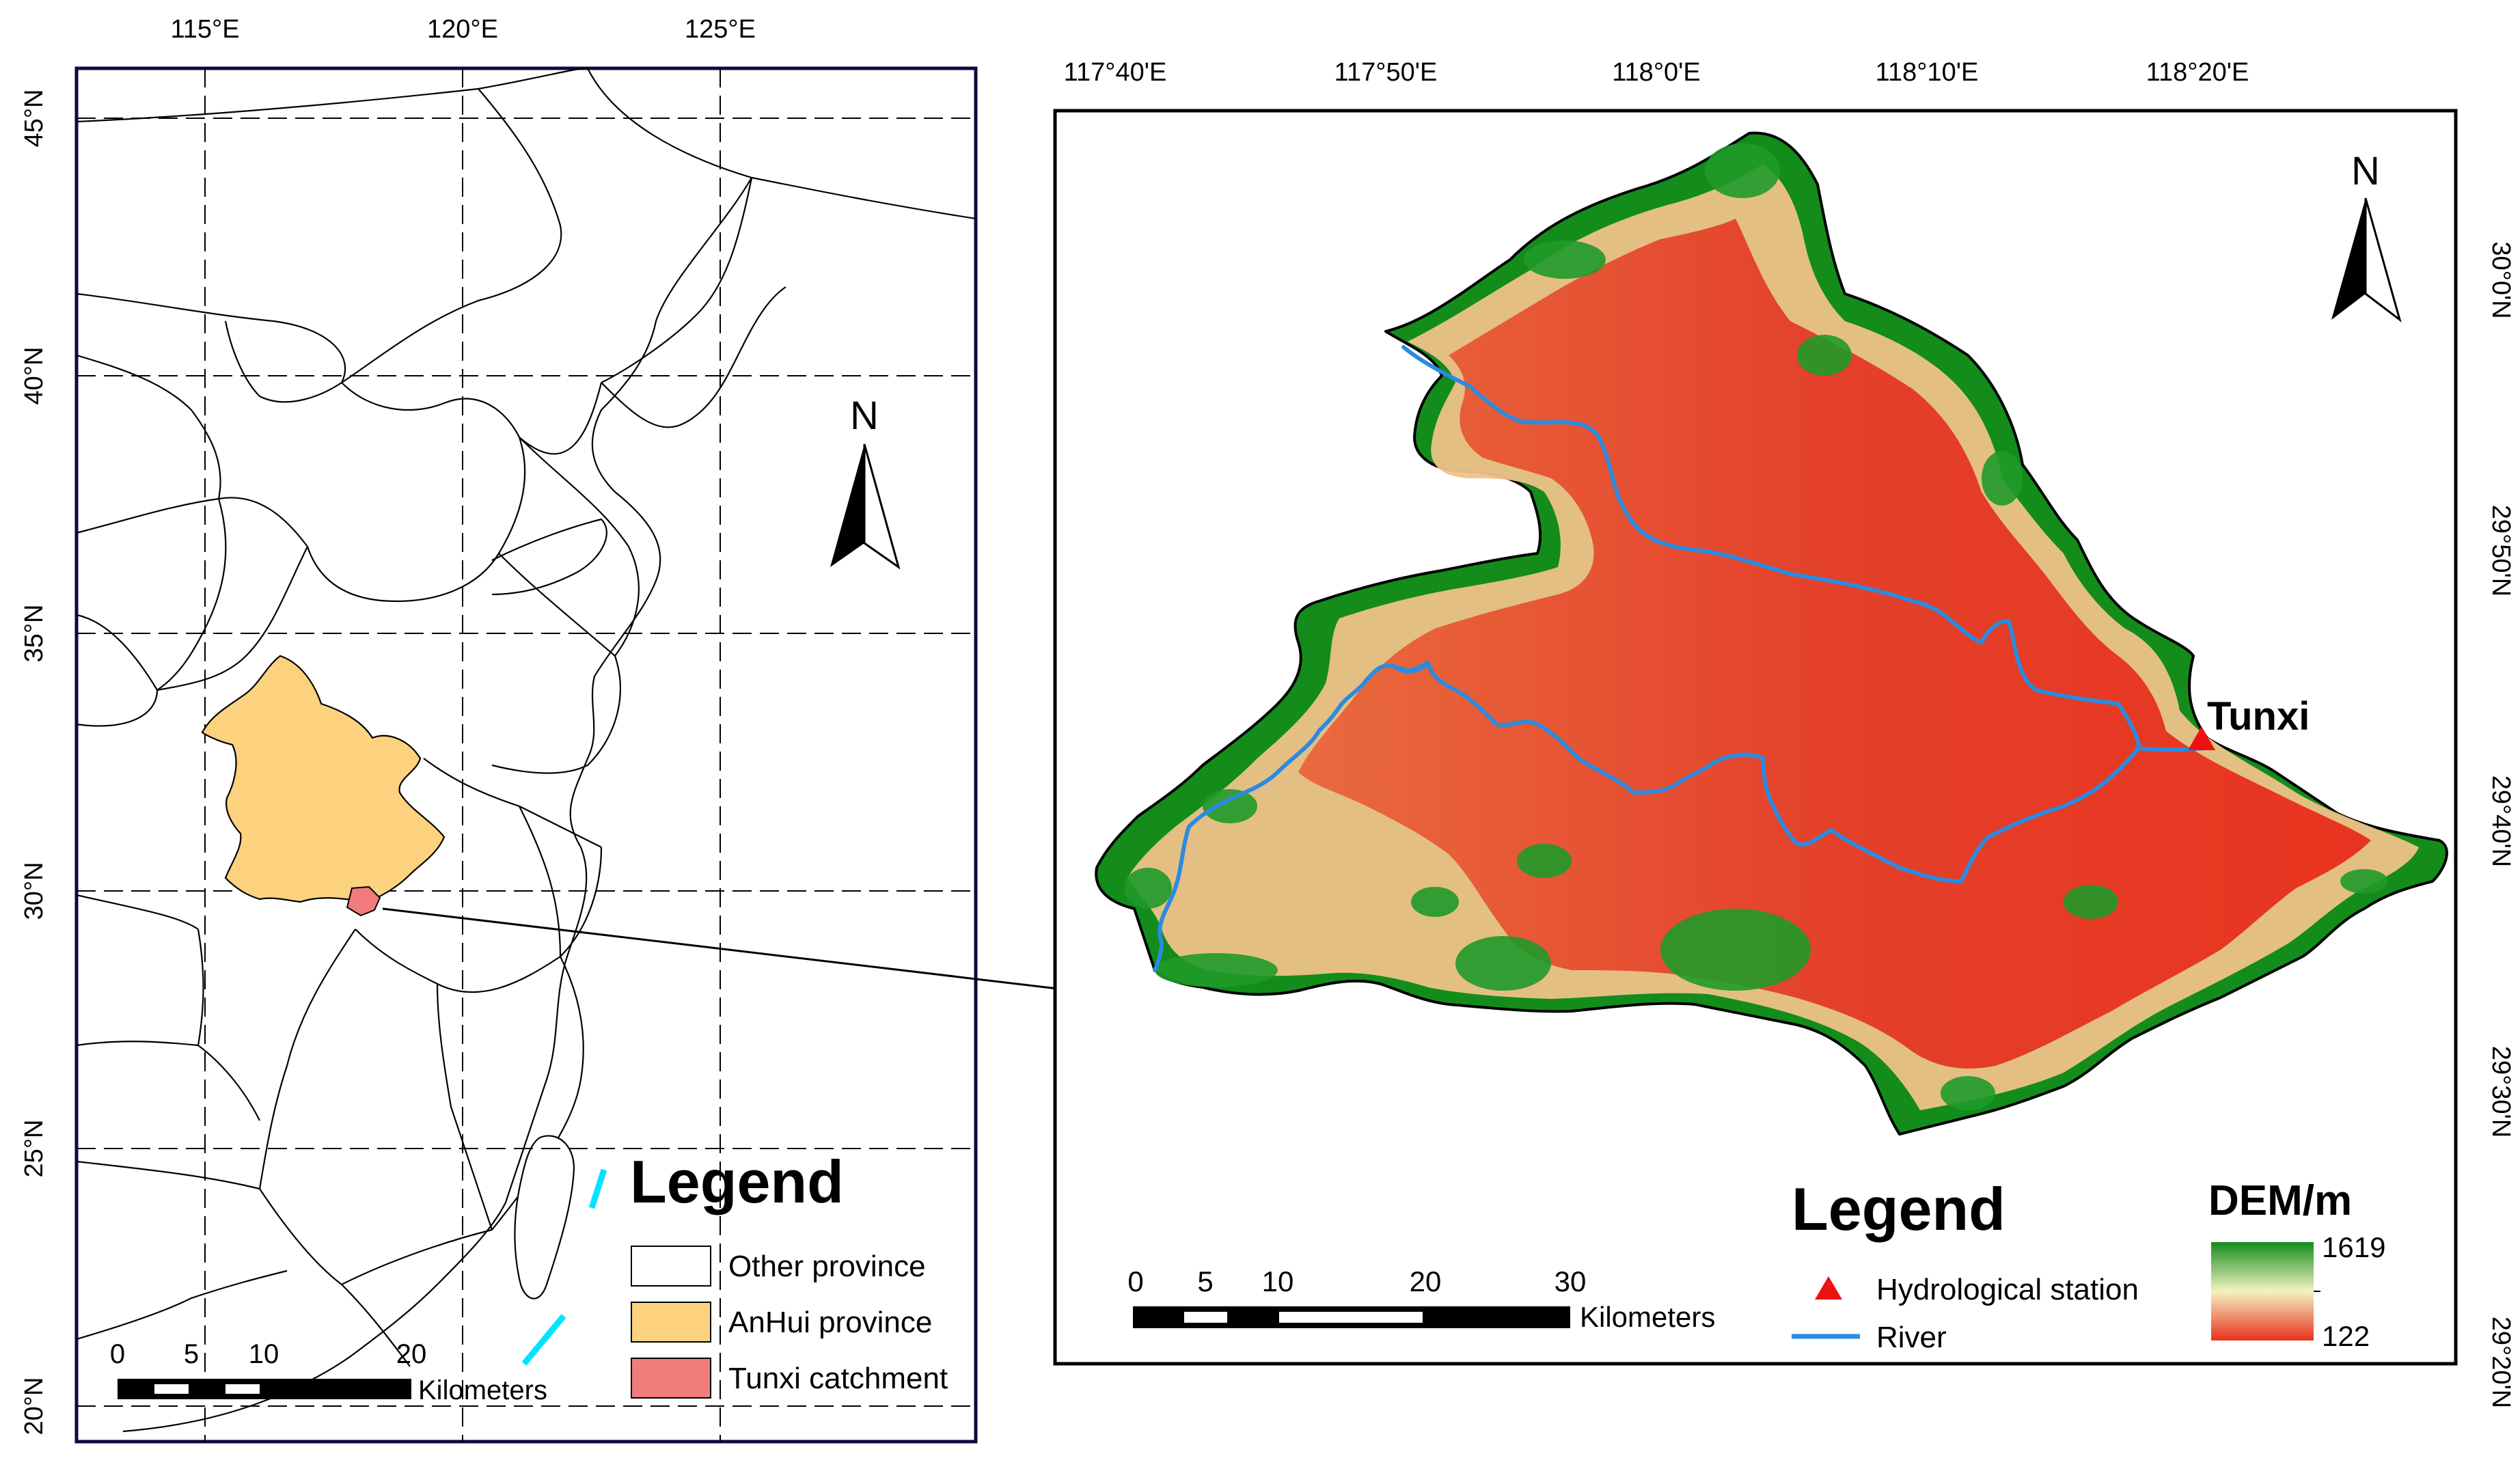  What do you see at coordinates (2201, 738) in the screenshot?
I see `hydrological-station-icon` at bounding box center [2201, 738].